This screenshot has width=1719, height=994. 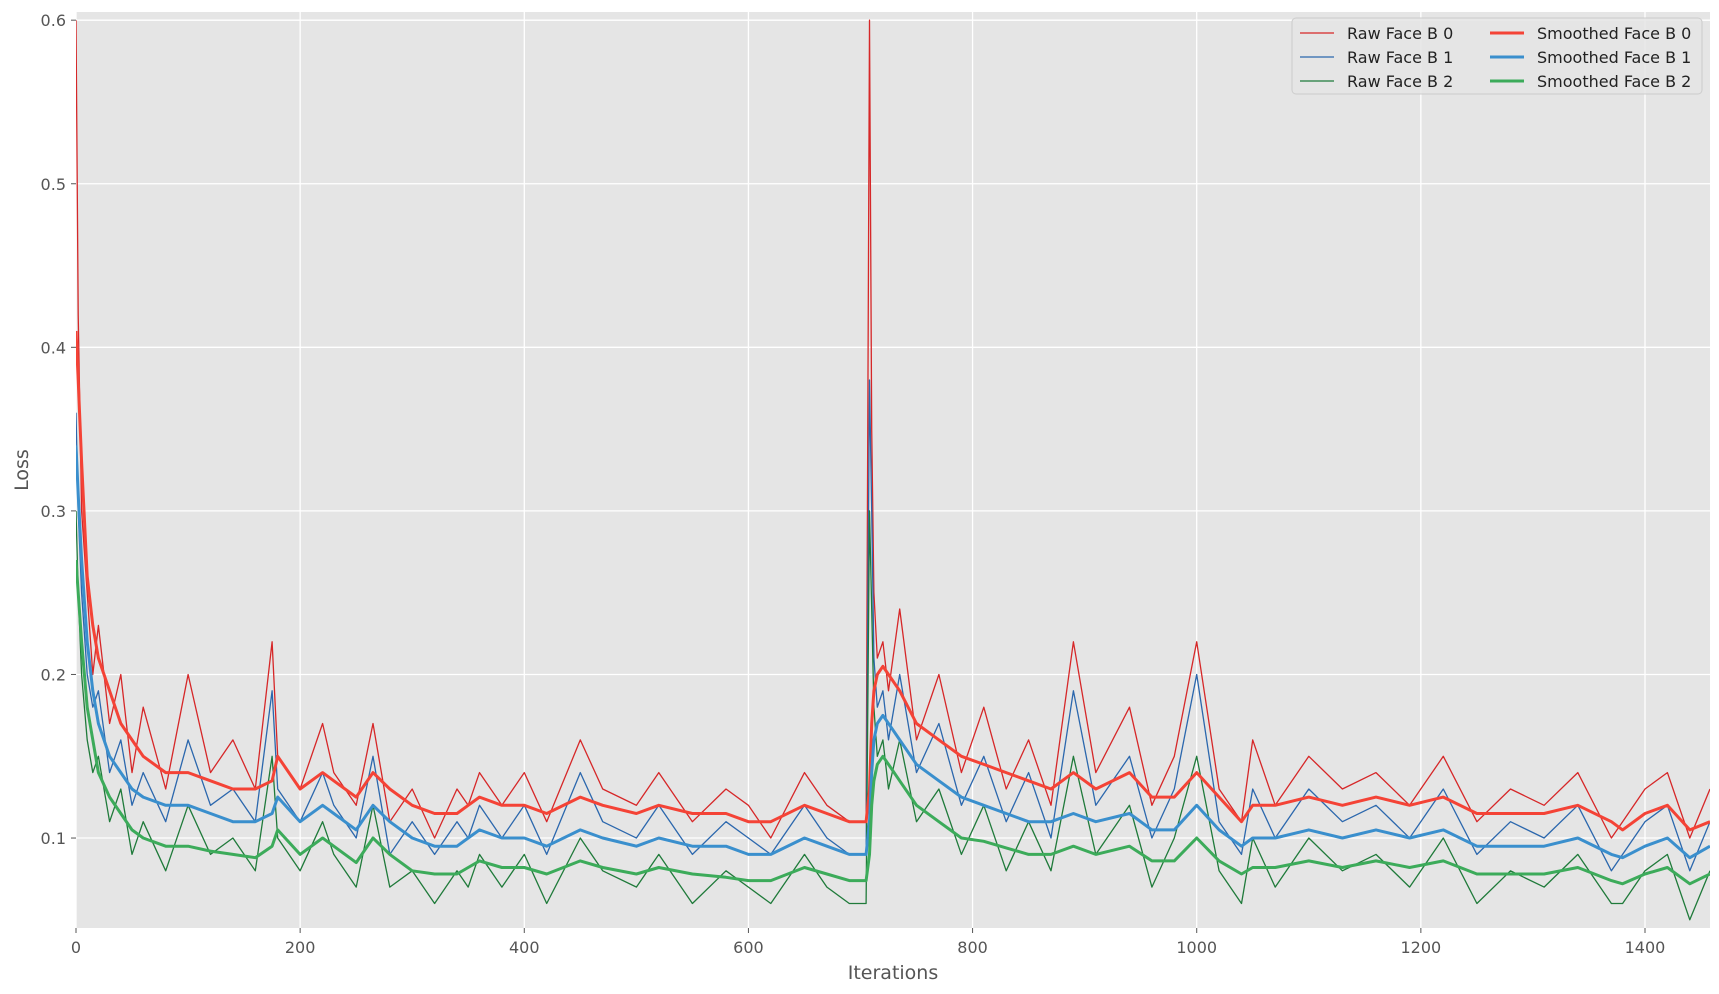 What do you see at coordinates (53, 511) in the screenshot?
I see `y-tick-label: 0.3` at bounding box center [53, 511].